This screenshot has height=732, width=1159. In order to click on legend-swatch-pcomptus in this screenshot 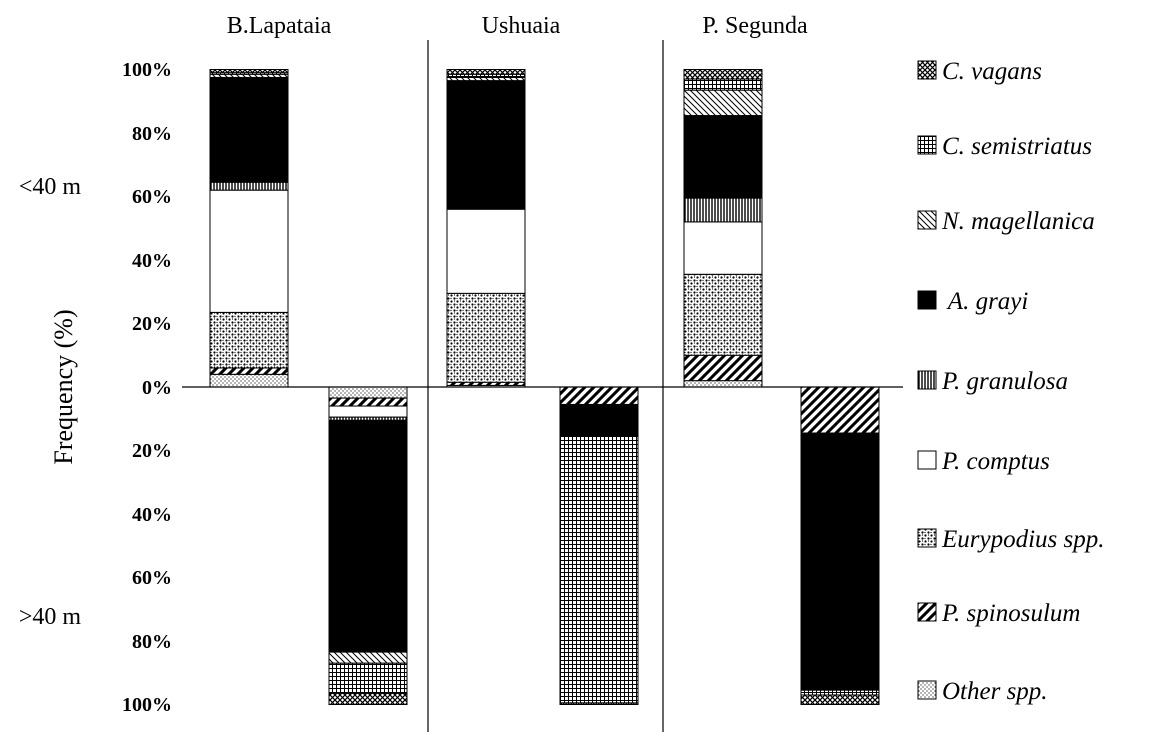, I will do `click(927, 460)`.